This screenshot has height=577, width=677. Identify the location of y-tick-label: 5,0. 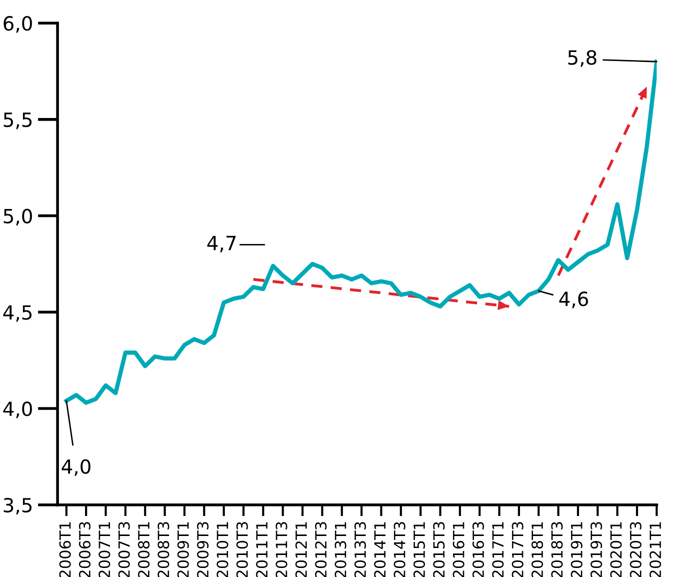
(18, 217).